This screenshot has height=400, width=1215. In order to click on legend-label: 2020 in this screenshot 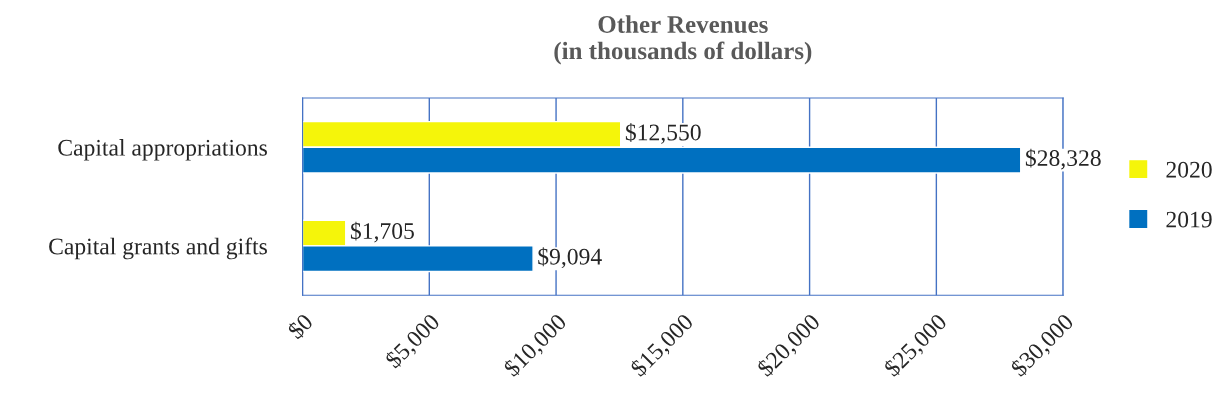, I will do `click(1189, 169)`.